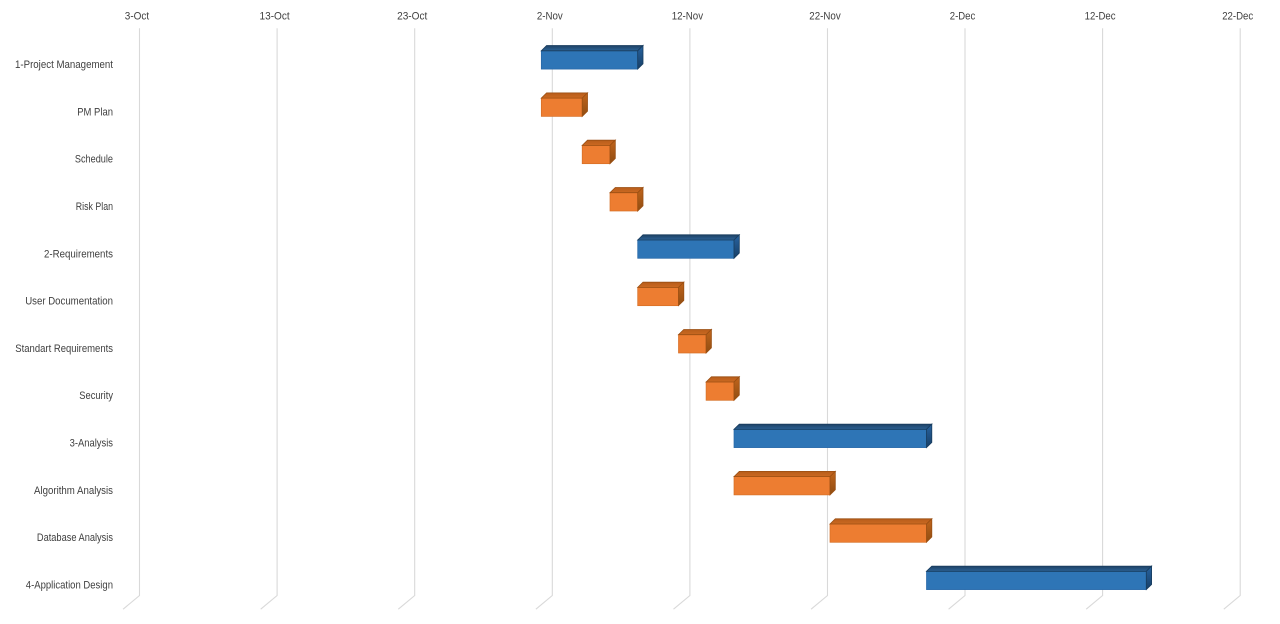 This screenshot has width=1280, height=624. I want to click on svg-text: Risk Plan, so click(94, 207).